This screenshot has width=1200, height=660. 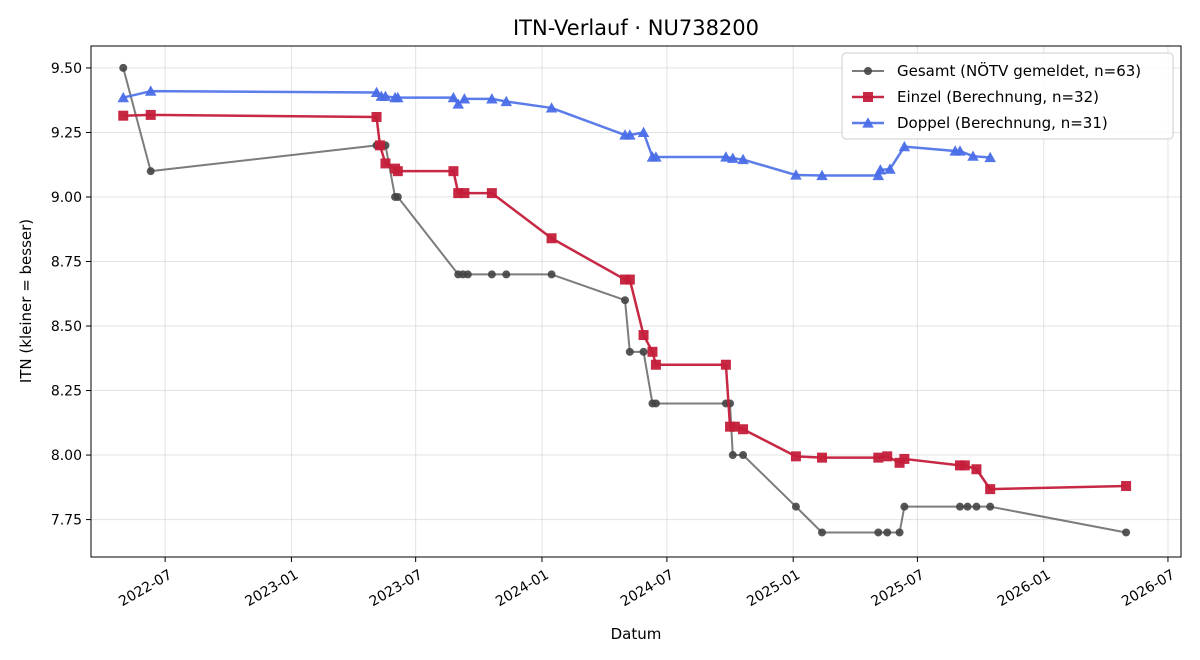 What do you see at coordinates (898, 588) in the screenshot?
I see `x-tick-label: 2025-07` at bounding box center [898, 588].